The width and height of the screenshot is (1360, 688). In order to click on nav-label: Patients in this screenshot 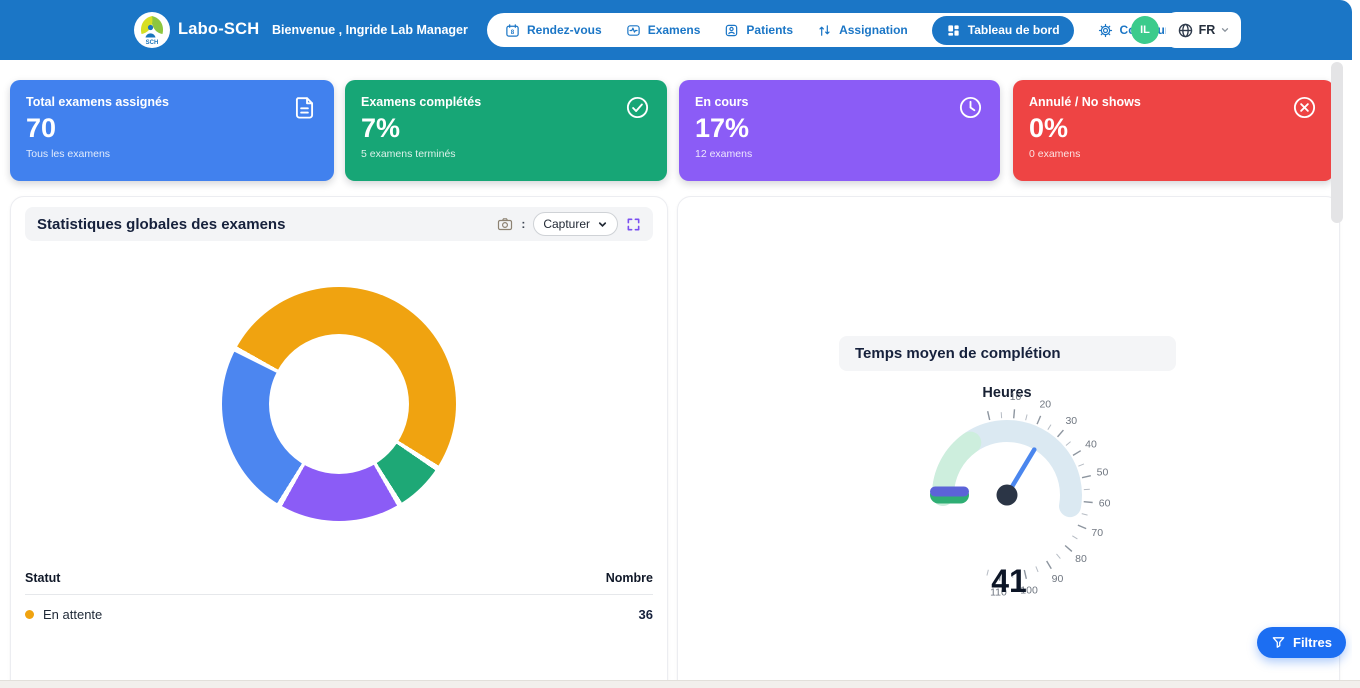, I will do `click(770, 30)`.